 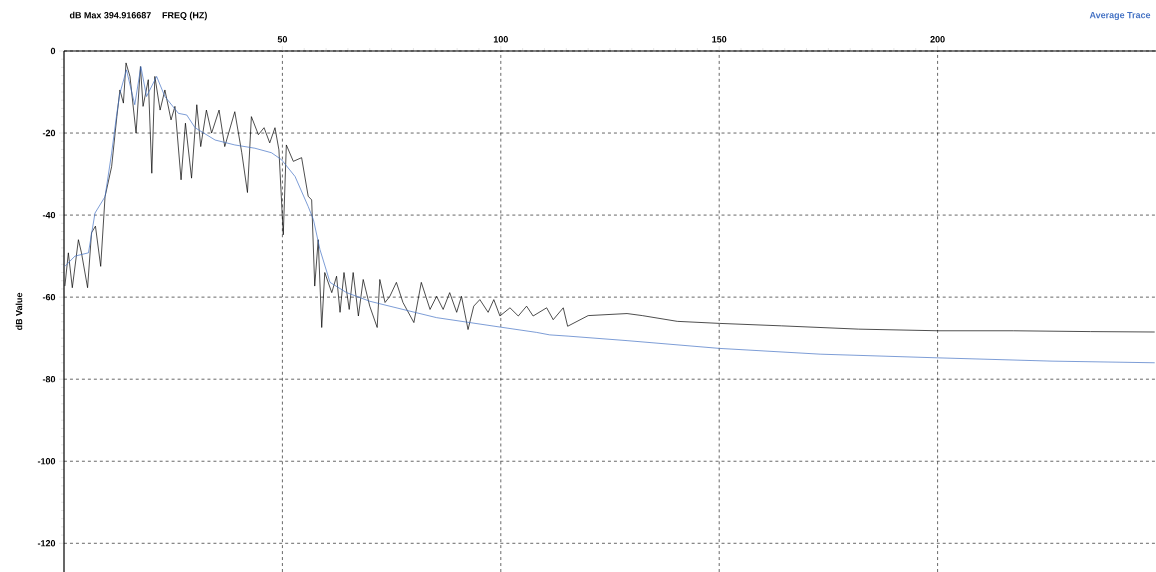 I want to click on x-tick-label: 50, so click(x=282, y=39).